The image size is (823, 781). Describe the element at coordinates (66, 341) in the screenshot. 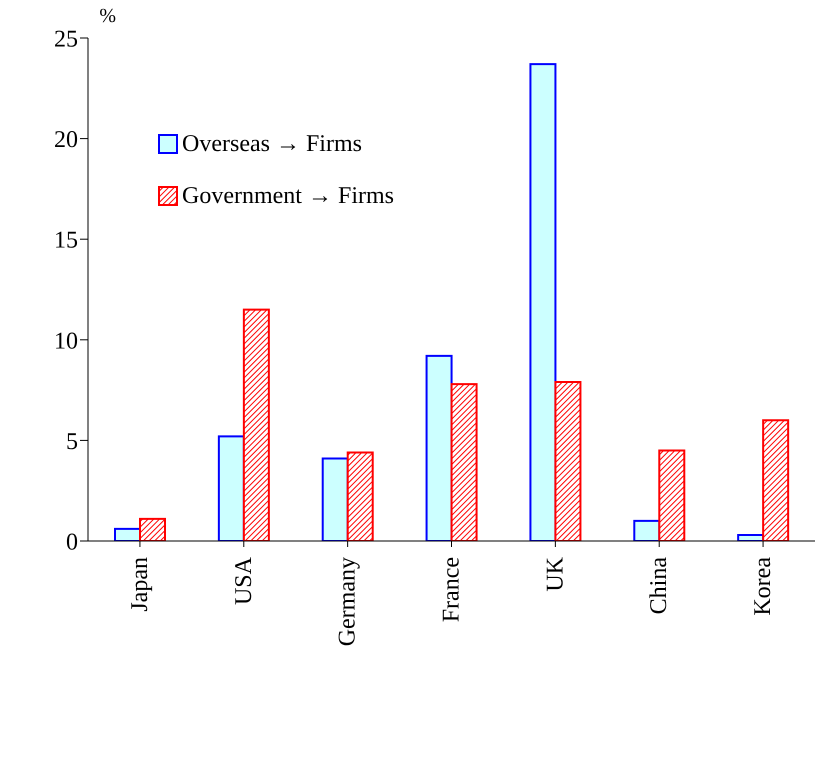

I see `y-tick-label: 10` at that location.